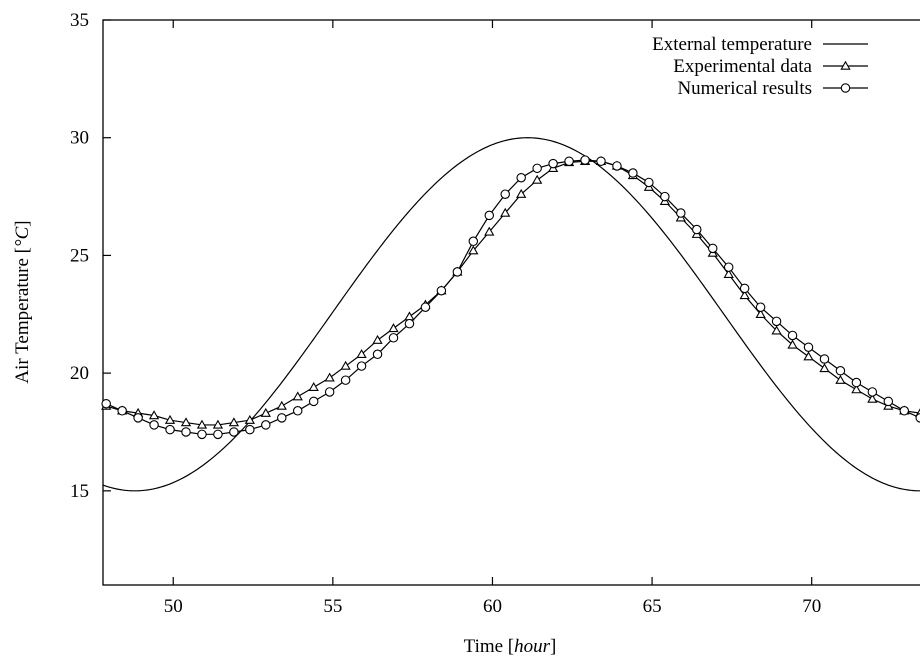 The height and width of the screenshot is (663, 920). What do you see at coordinates (79, 20) in the screenshot?
I see `y-tick-label: 35` at bounding box center [79, 20].